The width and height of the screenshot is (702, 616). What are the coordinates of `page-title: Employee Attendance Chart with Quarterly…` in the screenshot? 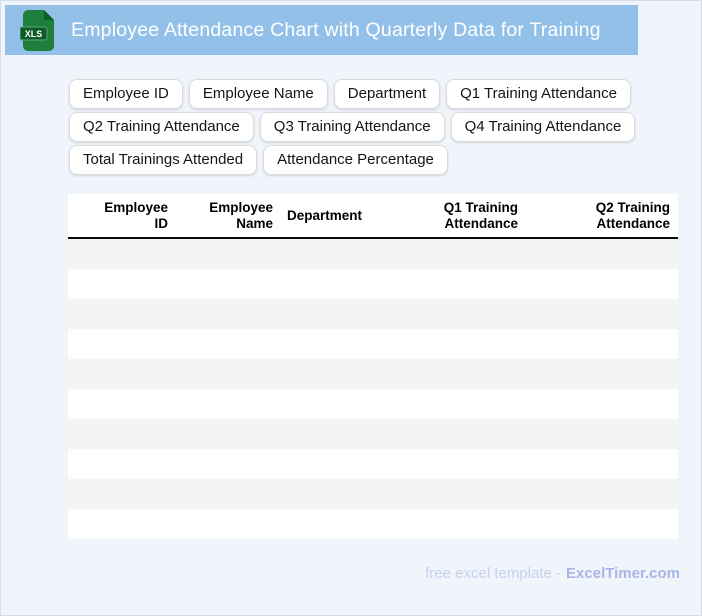 It's located at (336, 29).